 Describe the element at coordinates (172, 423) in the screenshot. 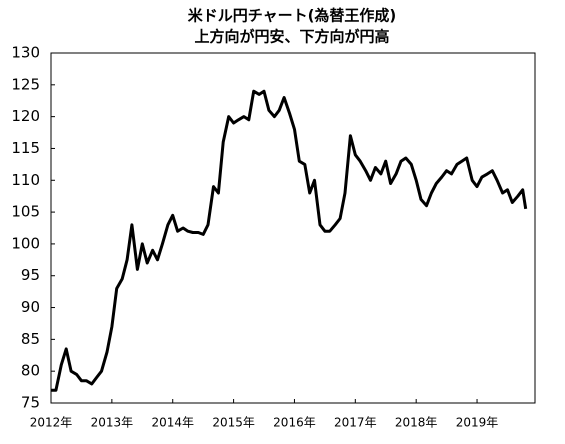

I see `x-tick-label: 2014年` at that location.